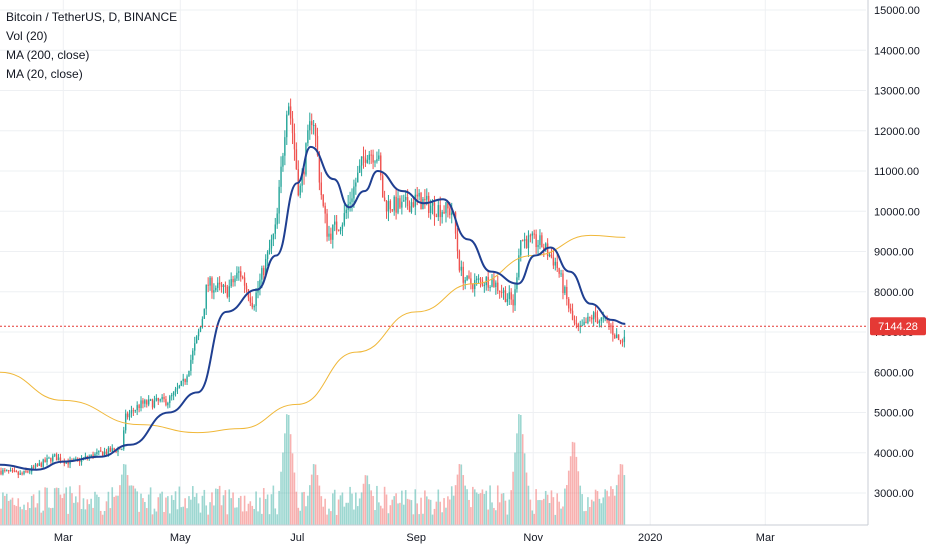 This screenshot has height=550, width=932. What do you see at coordinates (48, 55) in the screenshot?
I see `indicator-ma200: MA (200, close)` at bounding box center [48, 55].